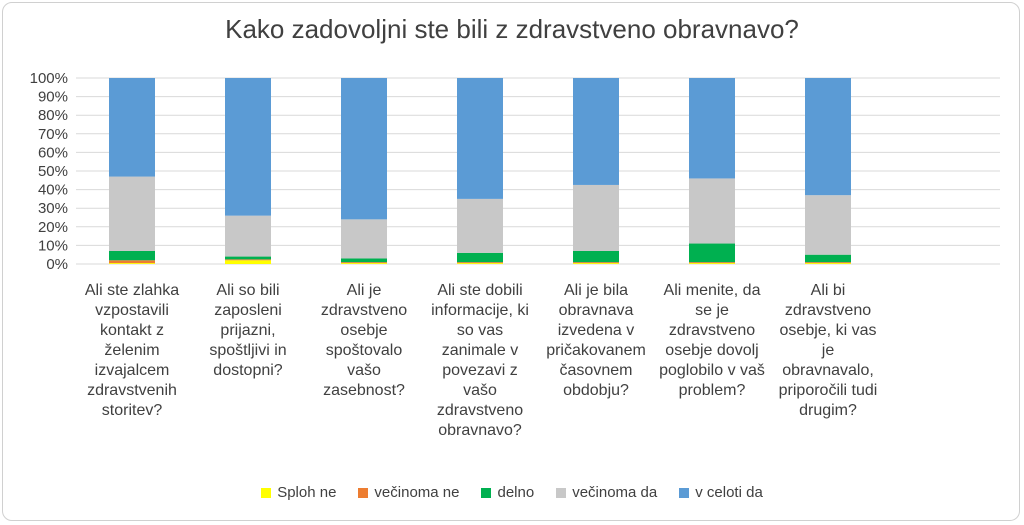 The width and height of the screenshot is (1024, 525). Describe the element at coordinates (53, 115) in the screenshot. I see `y-tick-label: 80%` at that location.